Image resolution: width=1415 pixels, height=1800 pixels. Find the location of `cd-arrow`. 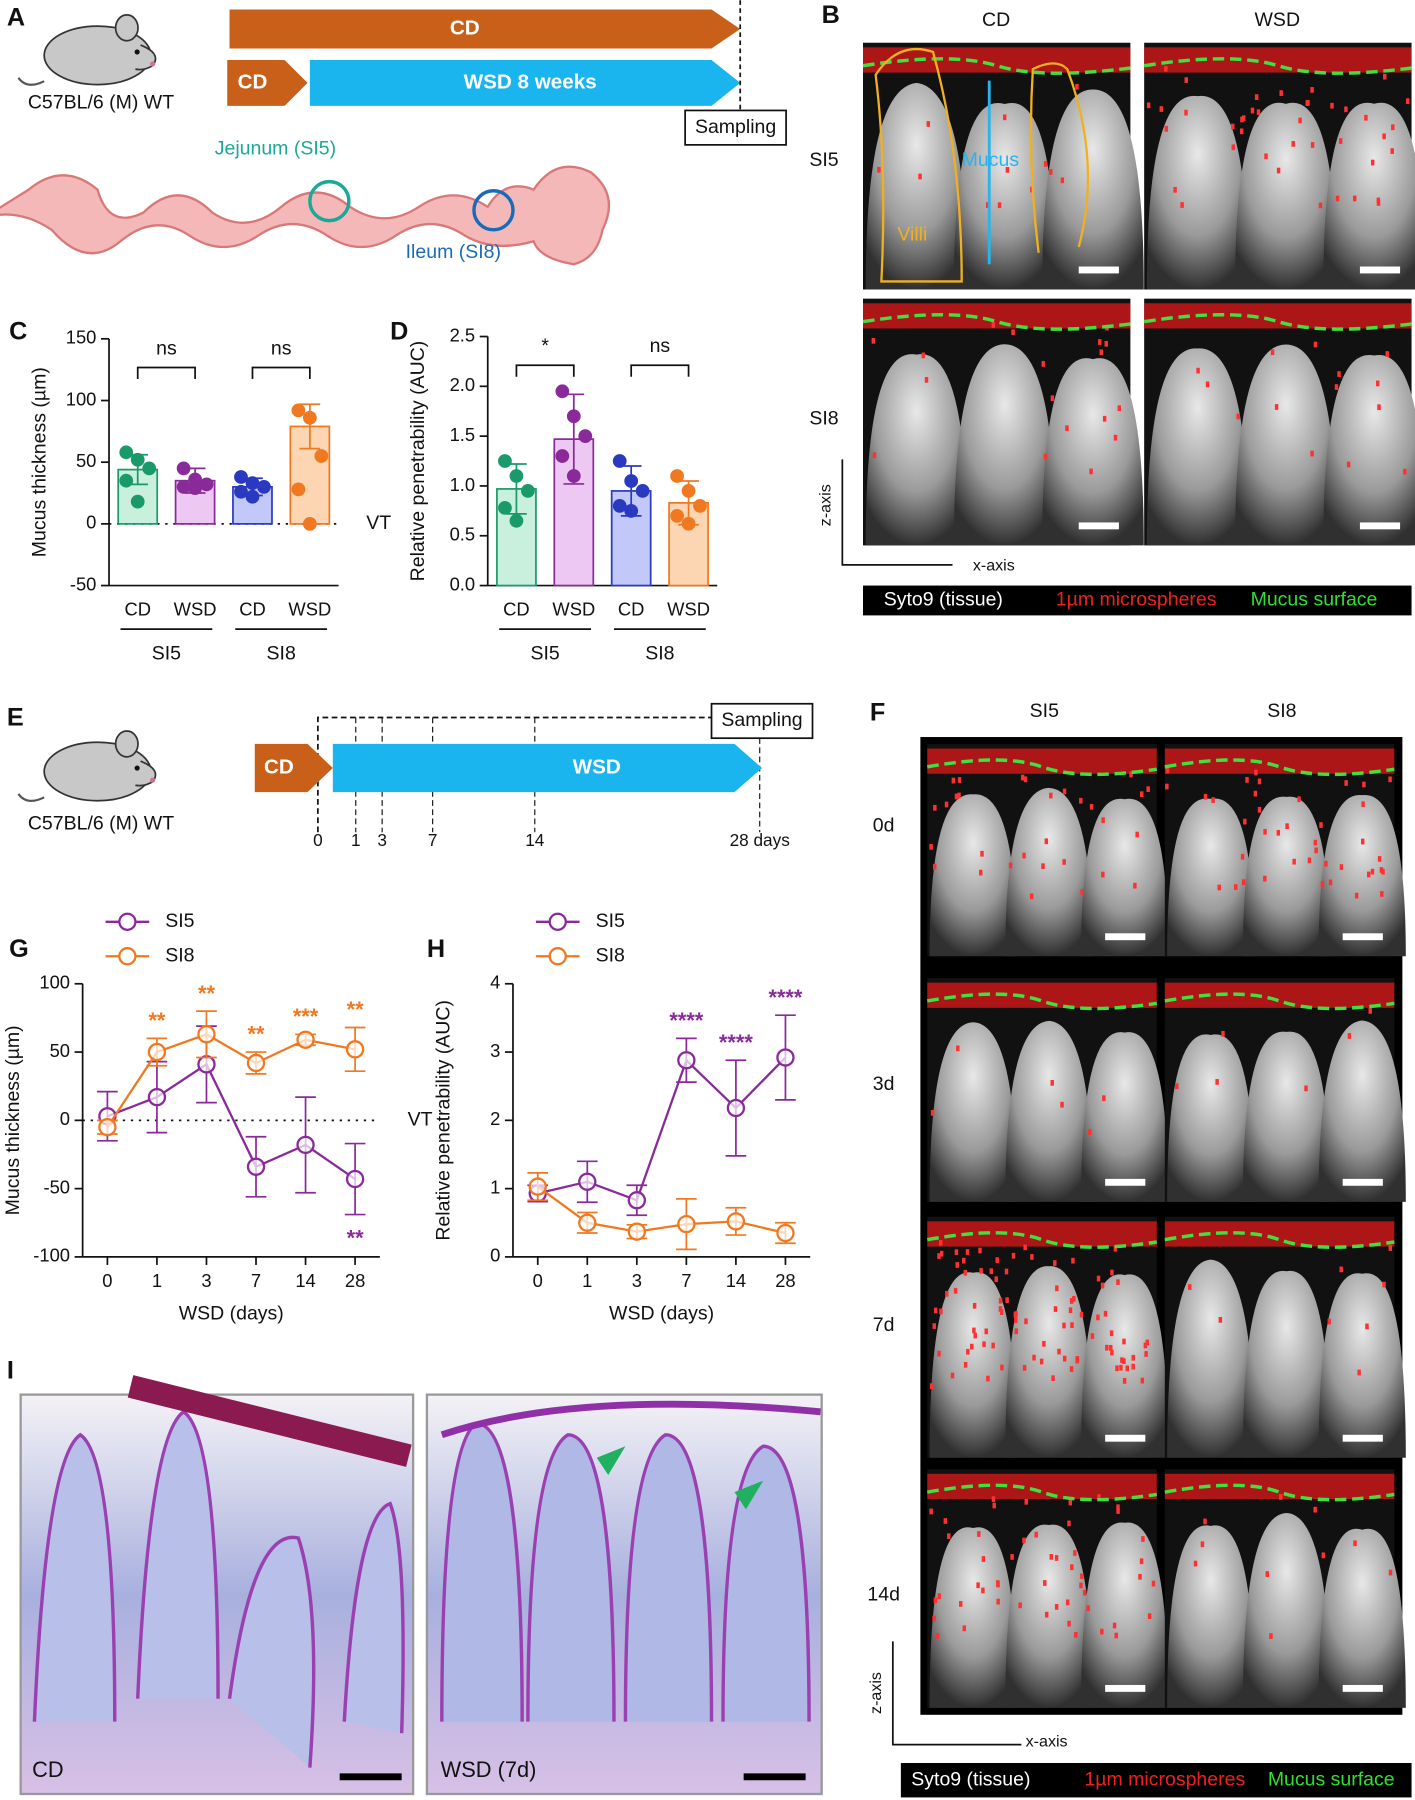

cd-arrow is located at coordinates (267, 82).